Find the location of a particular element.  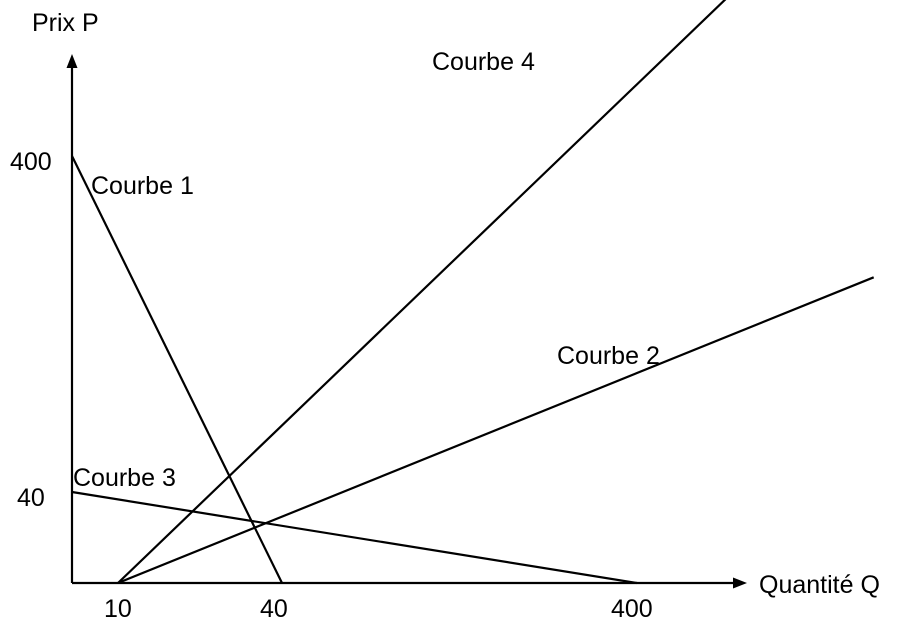

x-tick-label-400: 400 is located at coordinates (632, 607).